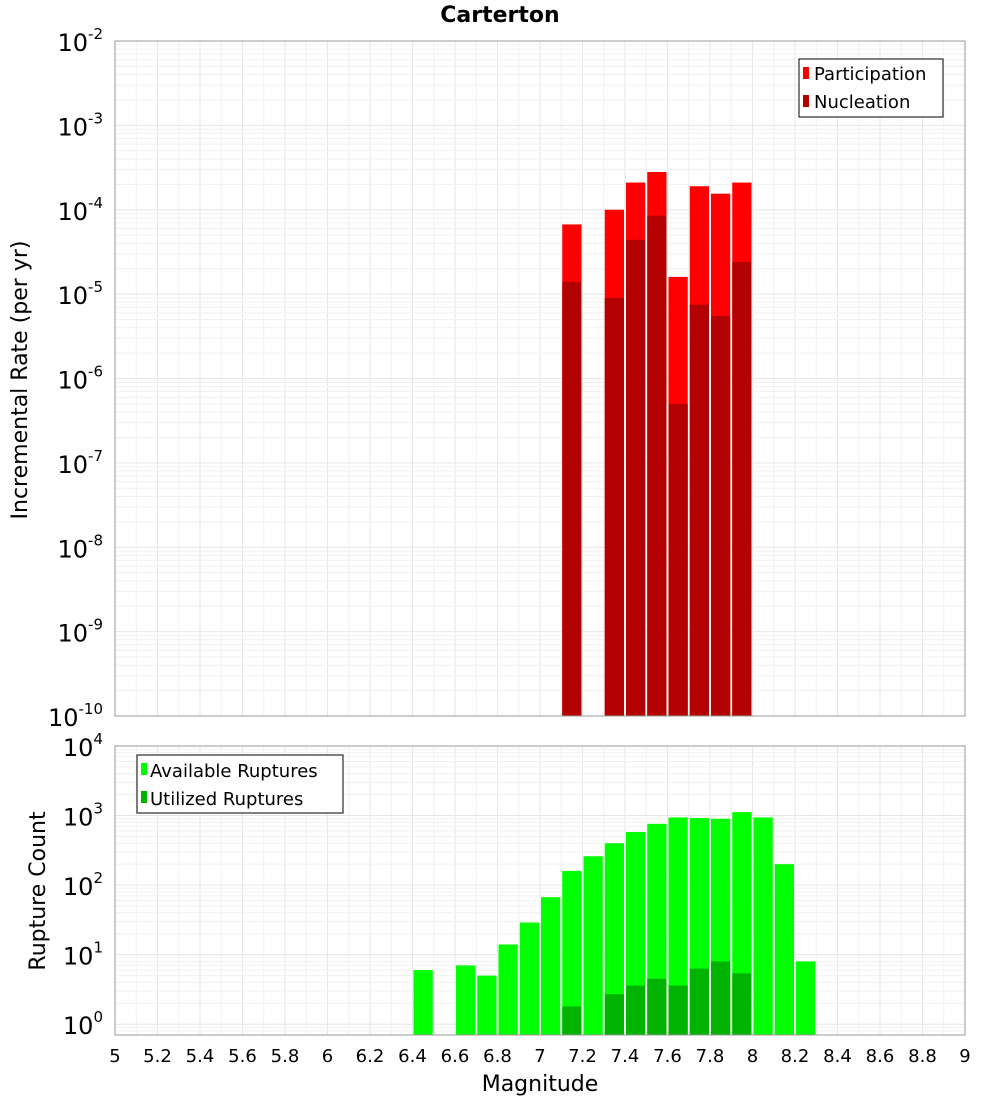 This screenshot has height=1100, width=1000. What do you see at coordinates (497, 1056) in the screenshot?
I see `magnitude-tick-label: 6.8` at bounding box center [497, 1056].